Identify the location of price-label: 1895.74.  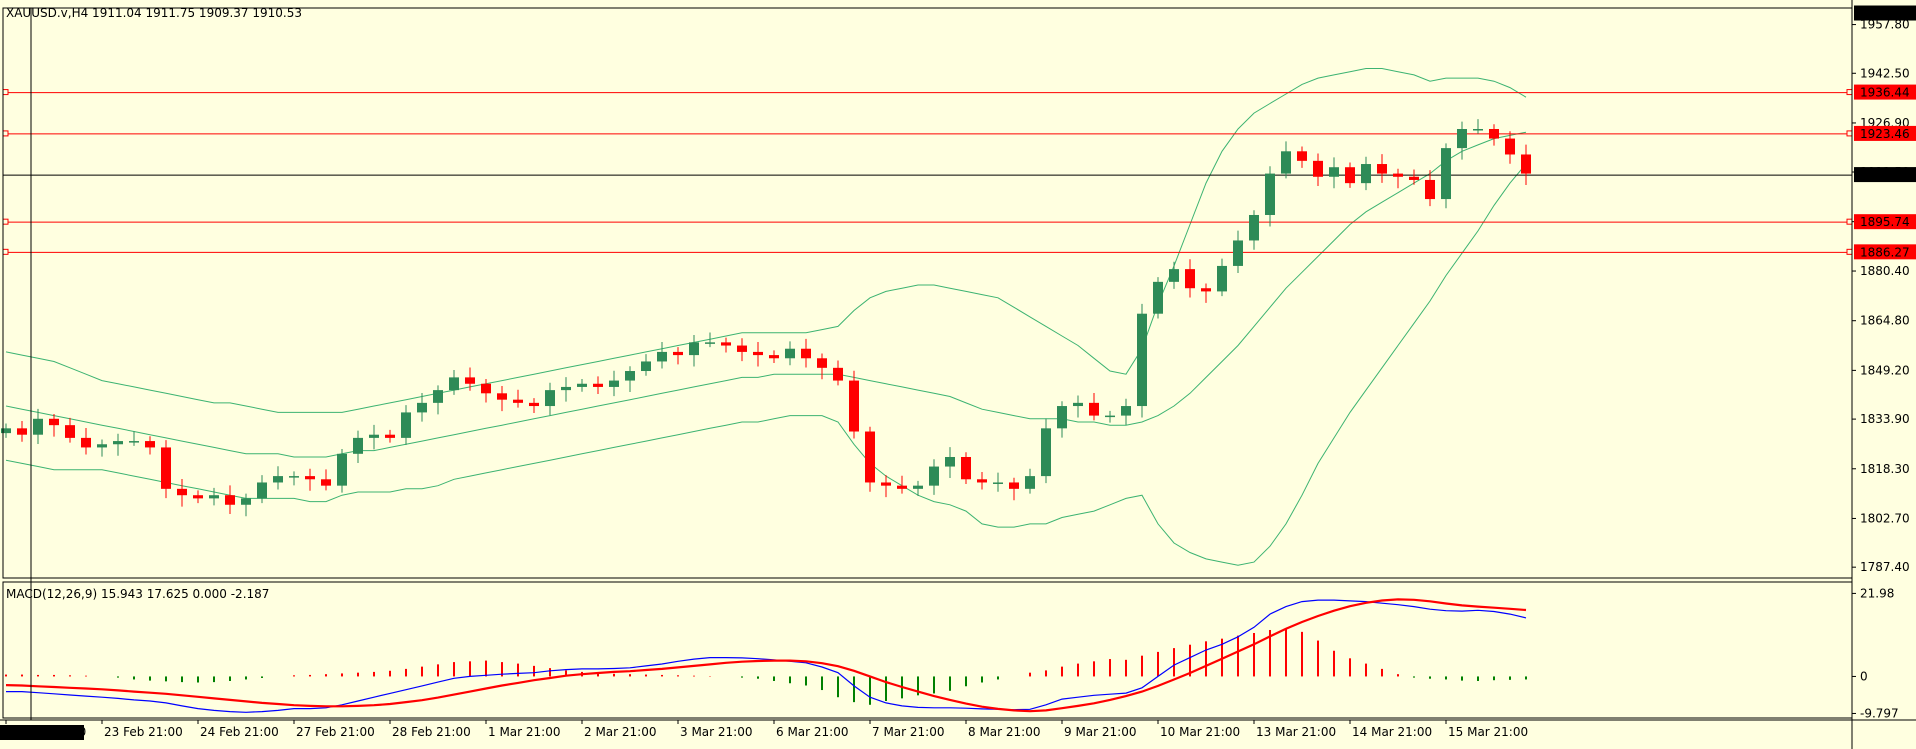
(1885, 222).